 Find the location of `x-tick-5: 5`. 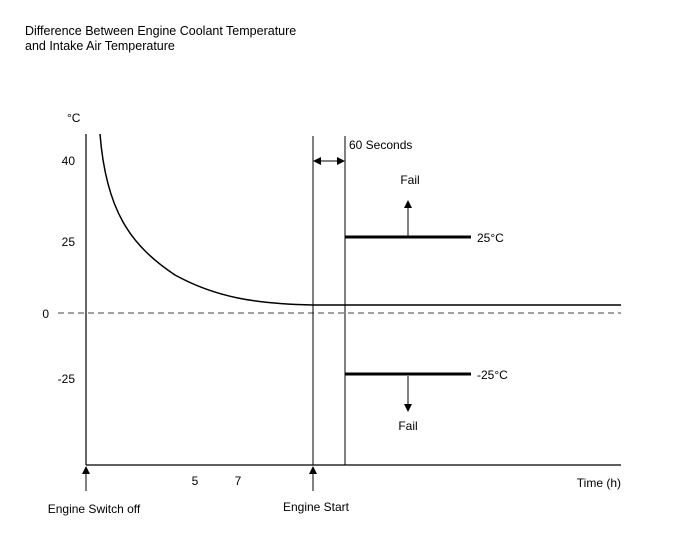

x-tick-5: 5 is located at coordinates (195, 481).